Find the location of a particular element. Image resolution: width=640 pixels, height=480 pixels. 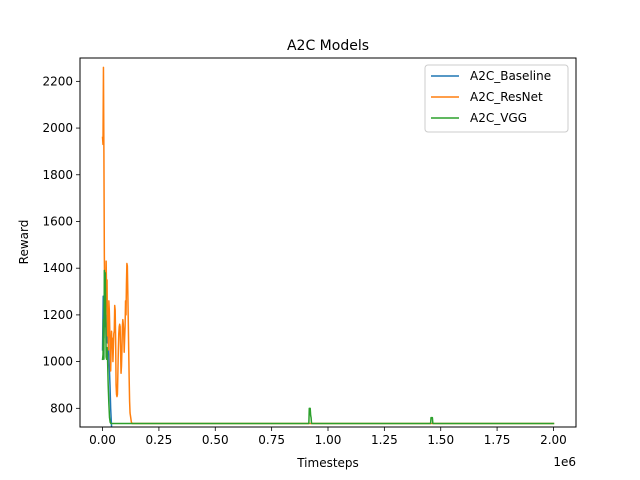

x-axis-offset-label: 1e6 is located at coordinates (564, 462).